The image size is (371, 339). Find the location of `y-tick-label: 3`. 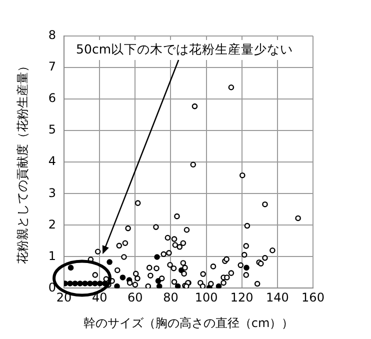

y-tick-label: 3 is located at coordinates (52, 193).